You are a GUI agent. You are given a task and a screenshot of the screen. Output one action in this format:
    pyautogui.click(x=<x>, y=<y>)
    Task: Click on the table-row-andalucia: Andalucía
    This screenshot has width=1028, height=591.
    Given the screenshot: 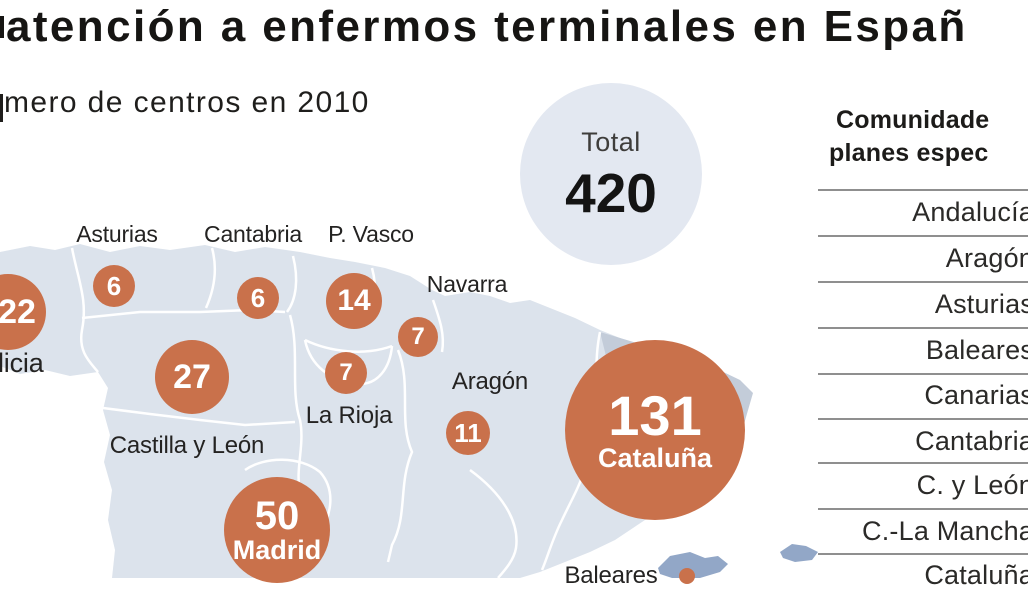 What is the action you would take?
    pyautogui.click(x=970, y=212)
    